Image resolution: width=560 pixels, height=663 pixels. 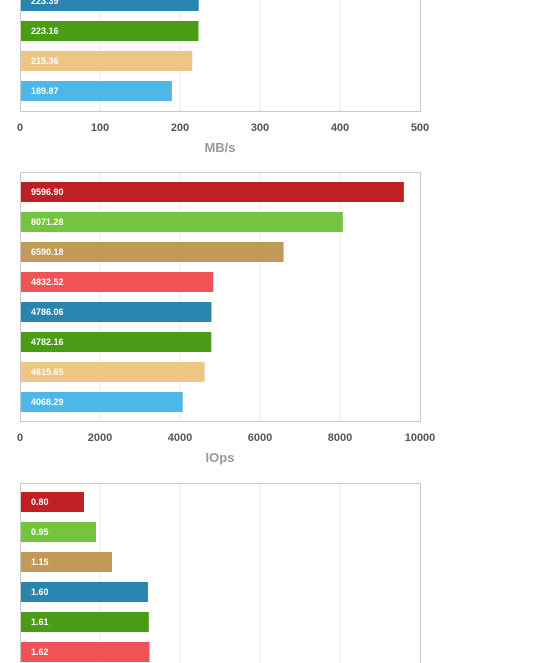 I want to click on x-tick-label: 4000, so click(x=180, y=438).